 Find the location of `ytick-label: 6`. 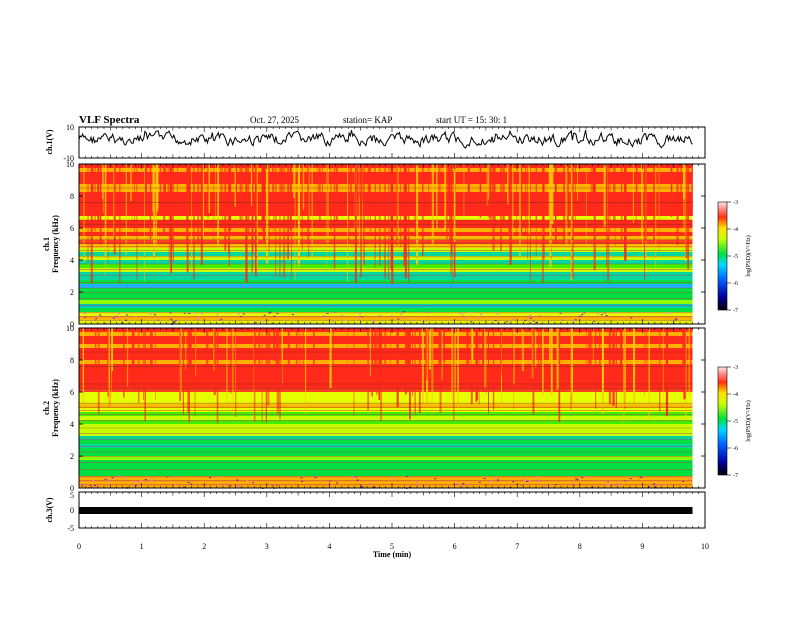

ytick-label: 6 is located at coordinates (72, 392).